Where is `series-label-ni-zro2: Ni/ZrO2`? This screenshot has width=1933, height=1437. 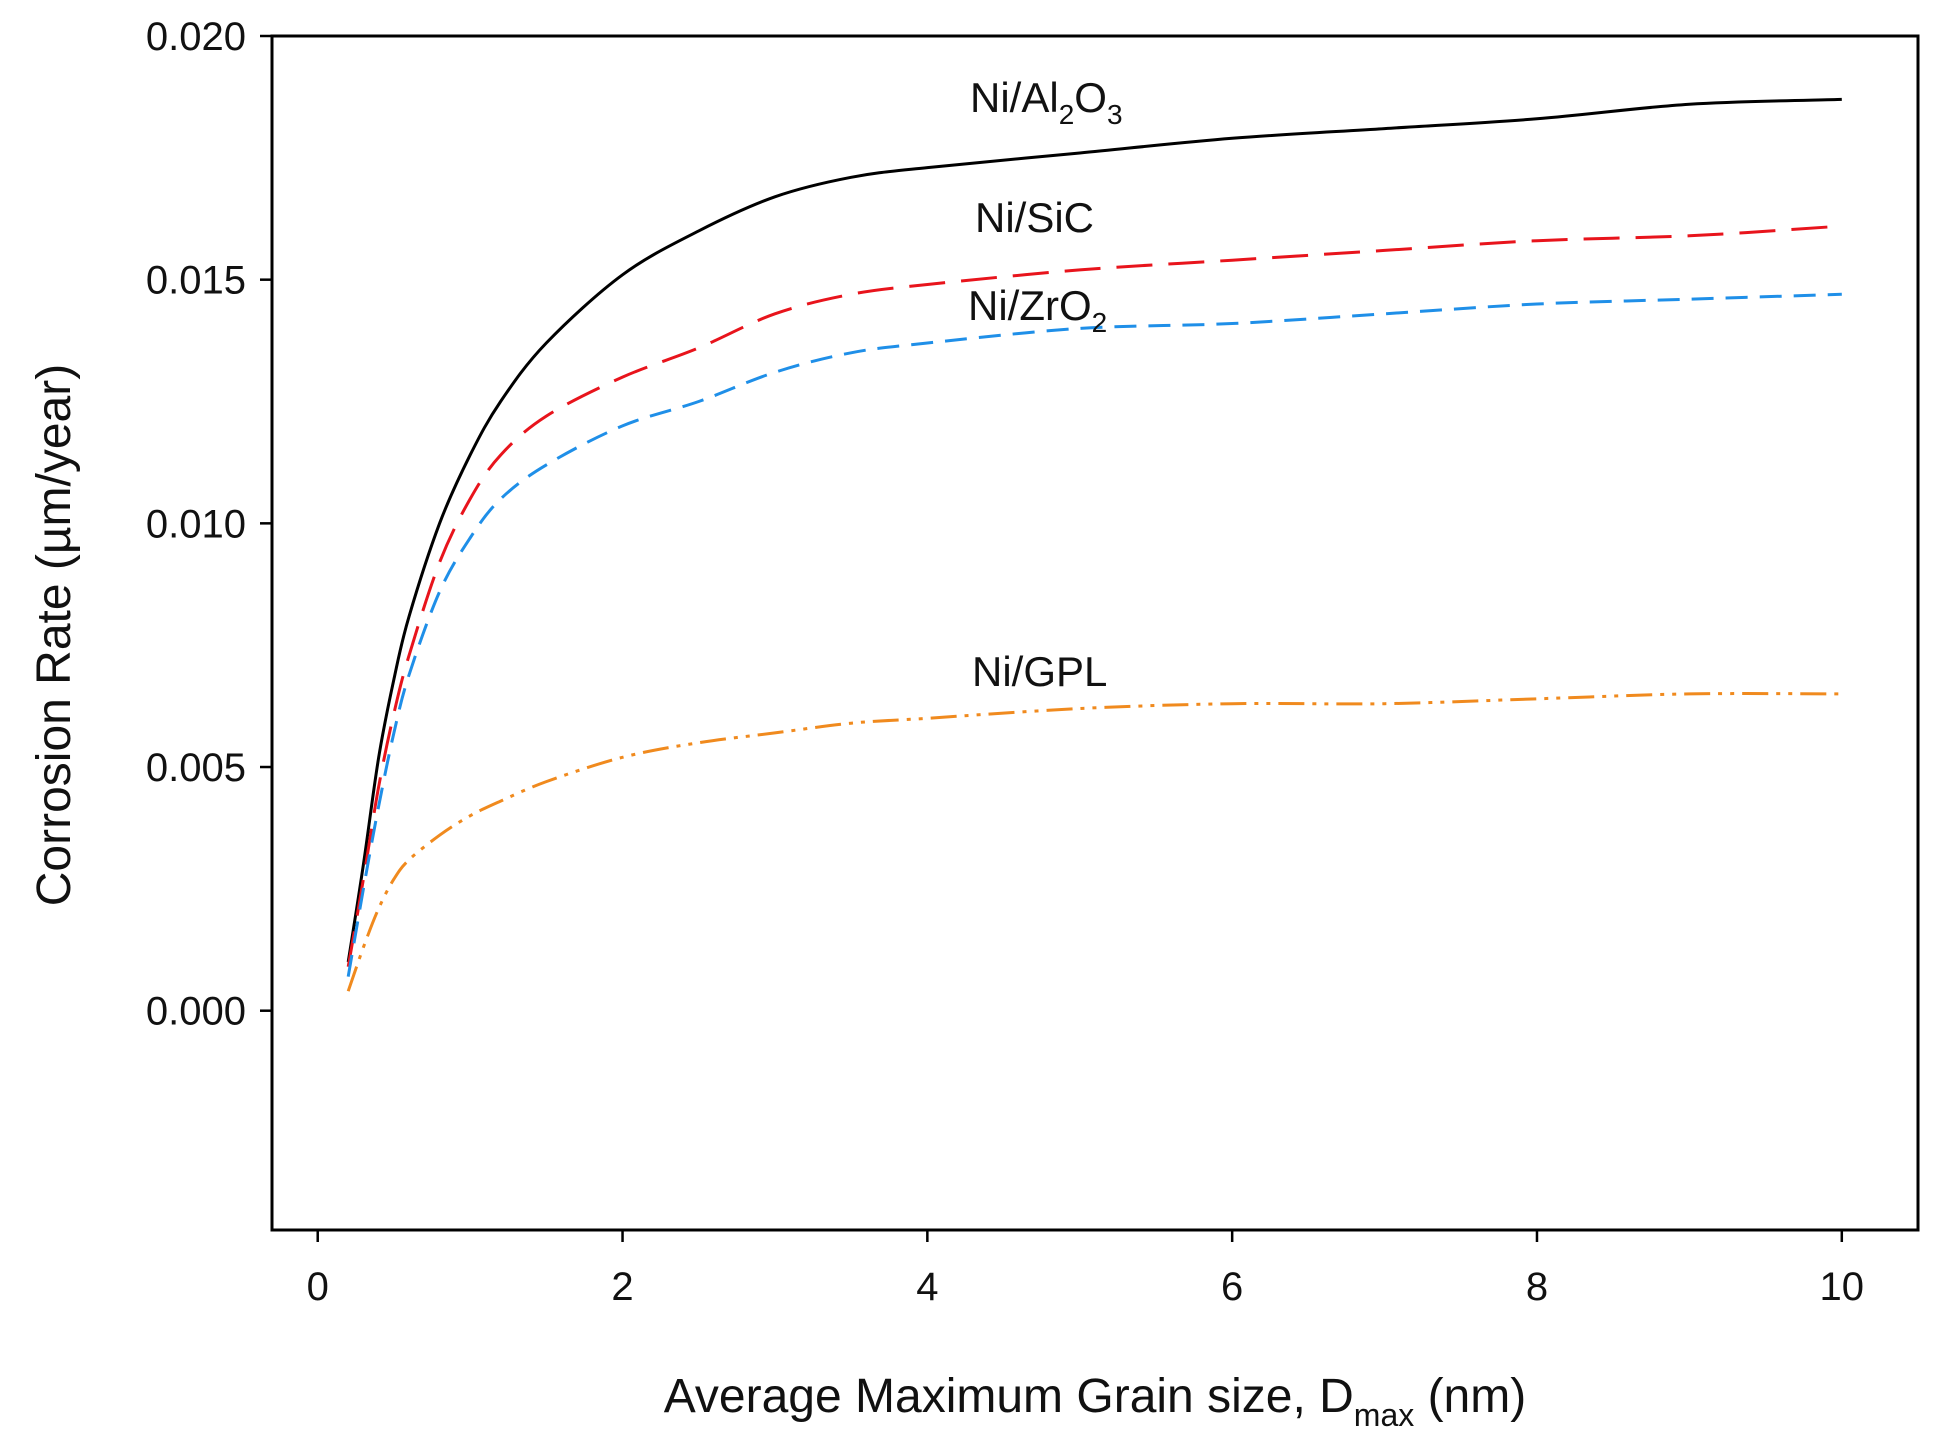 series-label-ni-zro2: Ni/ZrO2 is located at coordinates (1037, 310).